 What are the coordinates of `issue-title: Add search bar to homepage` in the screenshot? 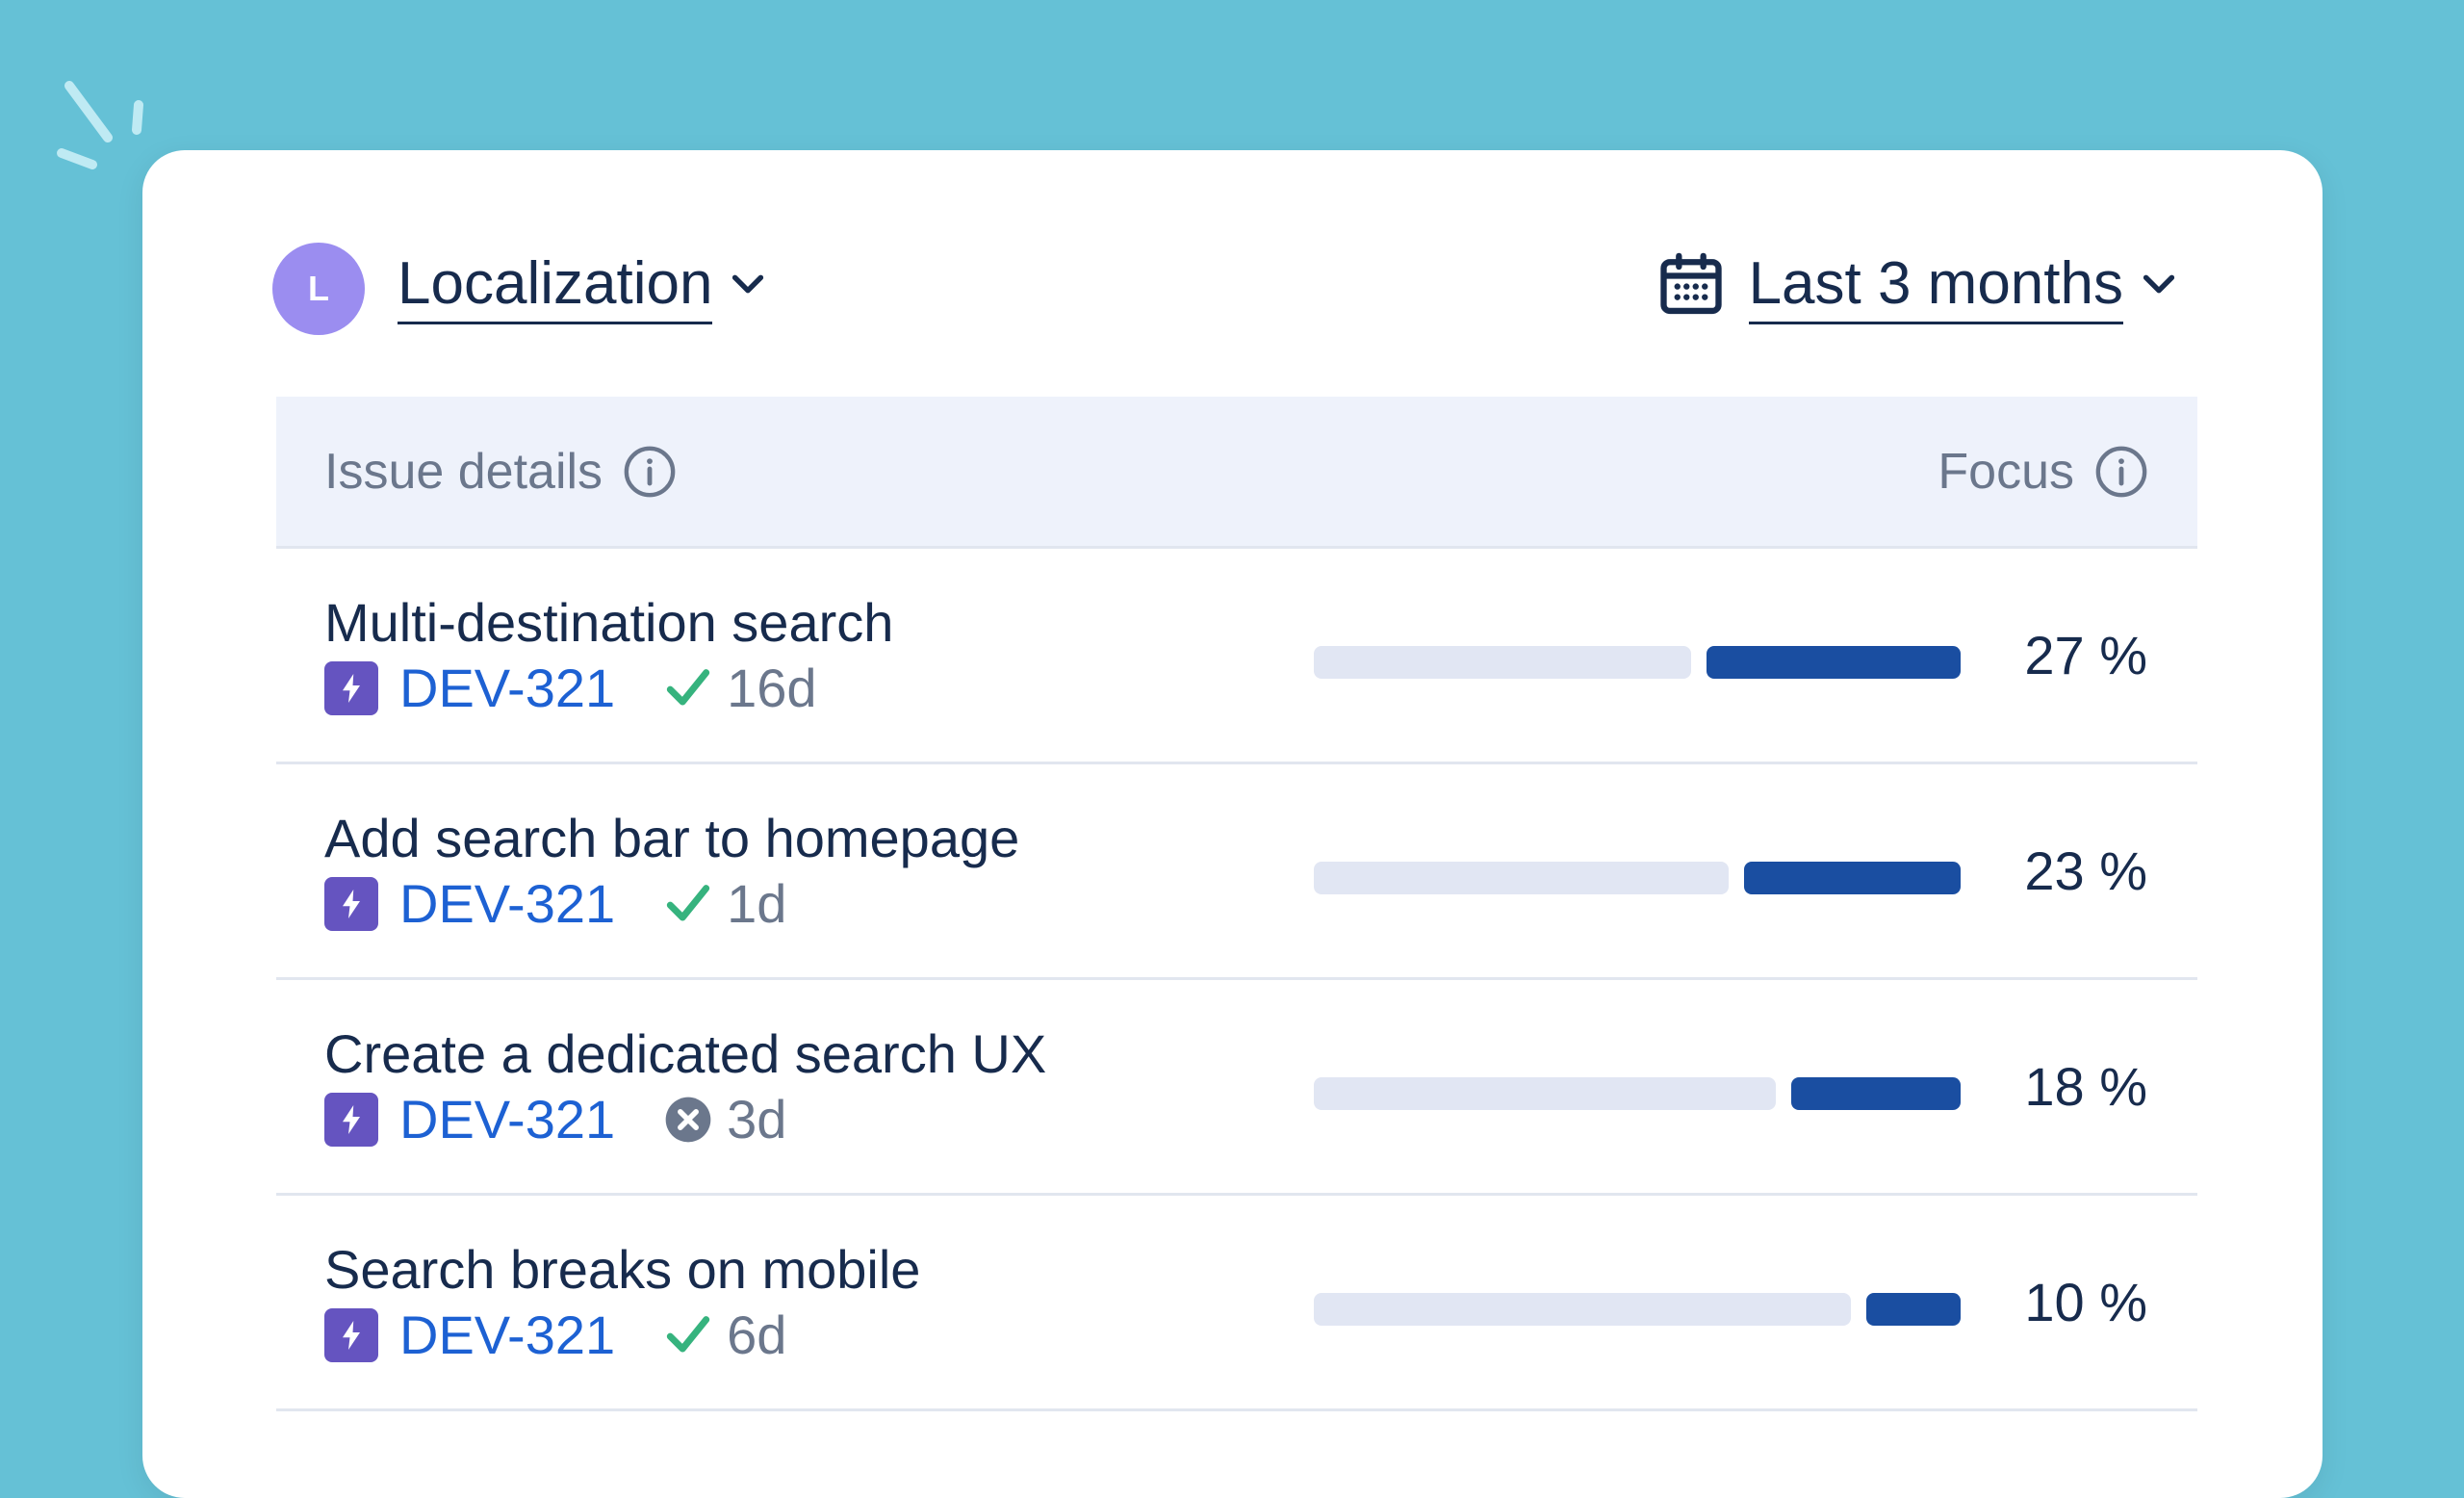 It's located at (672, 838).